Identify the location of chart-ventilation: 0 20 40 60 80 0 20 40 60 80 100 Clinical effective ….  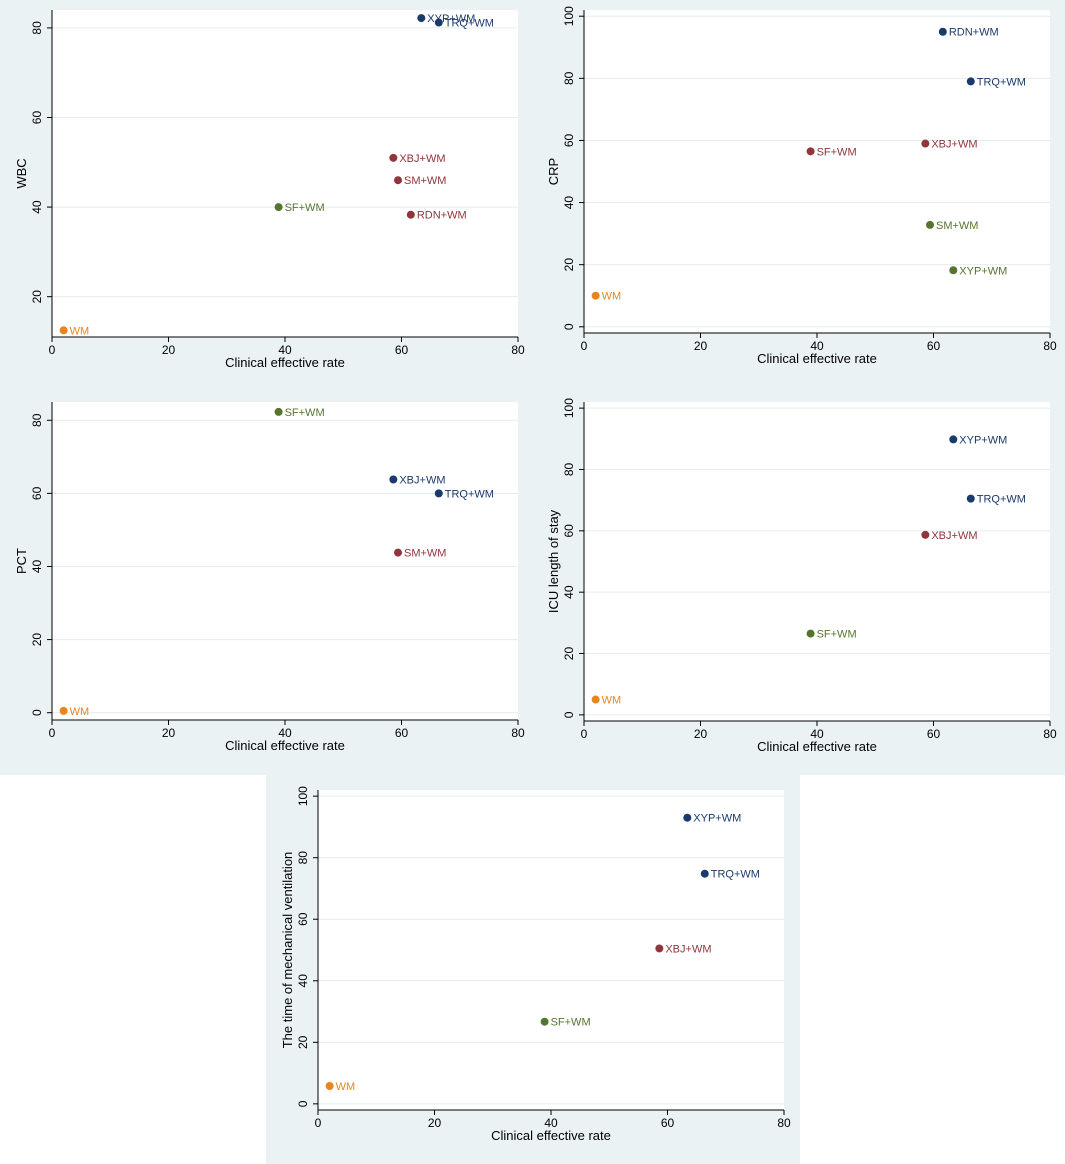
(535, 964).